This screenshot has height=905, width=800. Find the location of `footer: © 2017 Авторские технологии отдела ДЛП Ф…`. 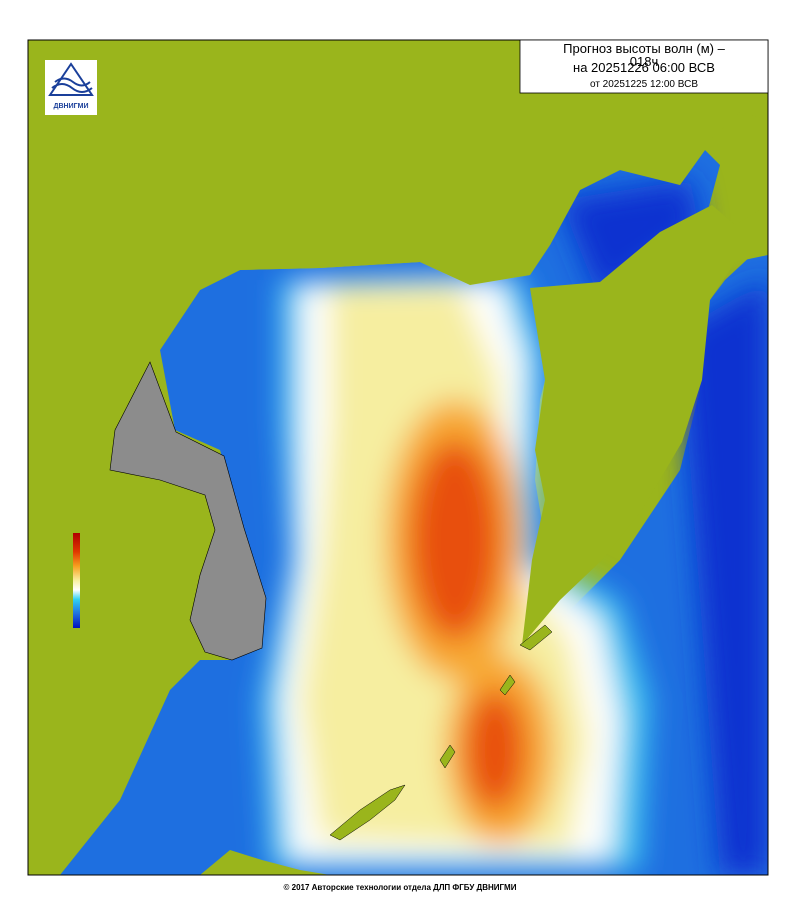

footer: © 2017 Авторские технологии отдела ДЛП Ф… is located at coordinates (400, 887).